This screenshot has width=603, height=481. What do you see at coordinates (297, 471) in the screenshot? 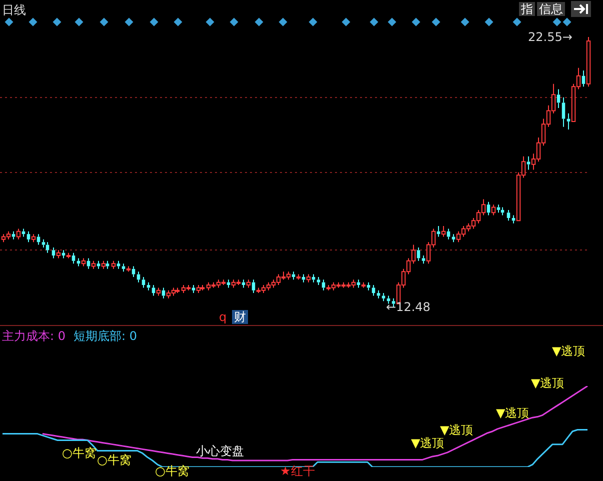
I see `annotation: ★红干` at bounding box center [297, 471].